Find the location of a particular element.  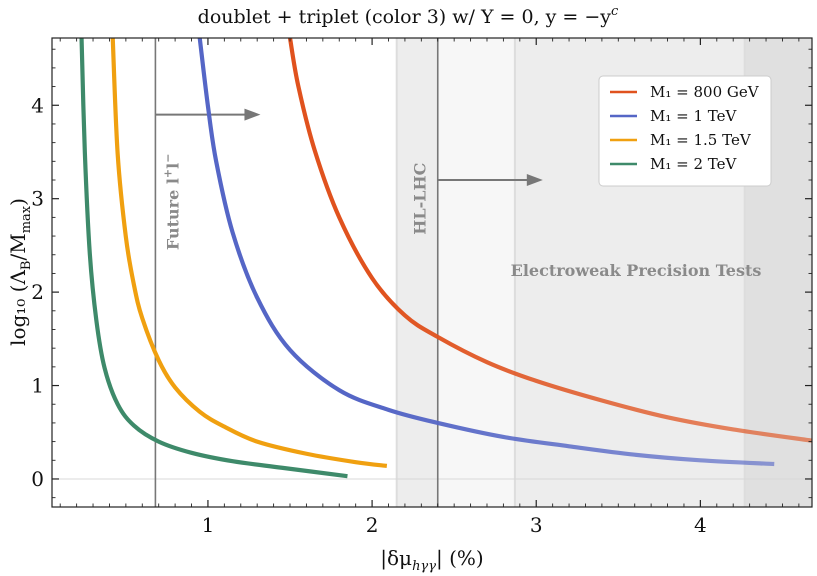

legend-label-1: M₁ = 1 TeV is located at coordinates (694, 116).